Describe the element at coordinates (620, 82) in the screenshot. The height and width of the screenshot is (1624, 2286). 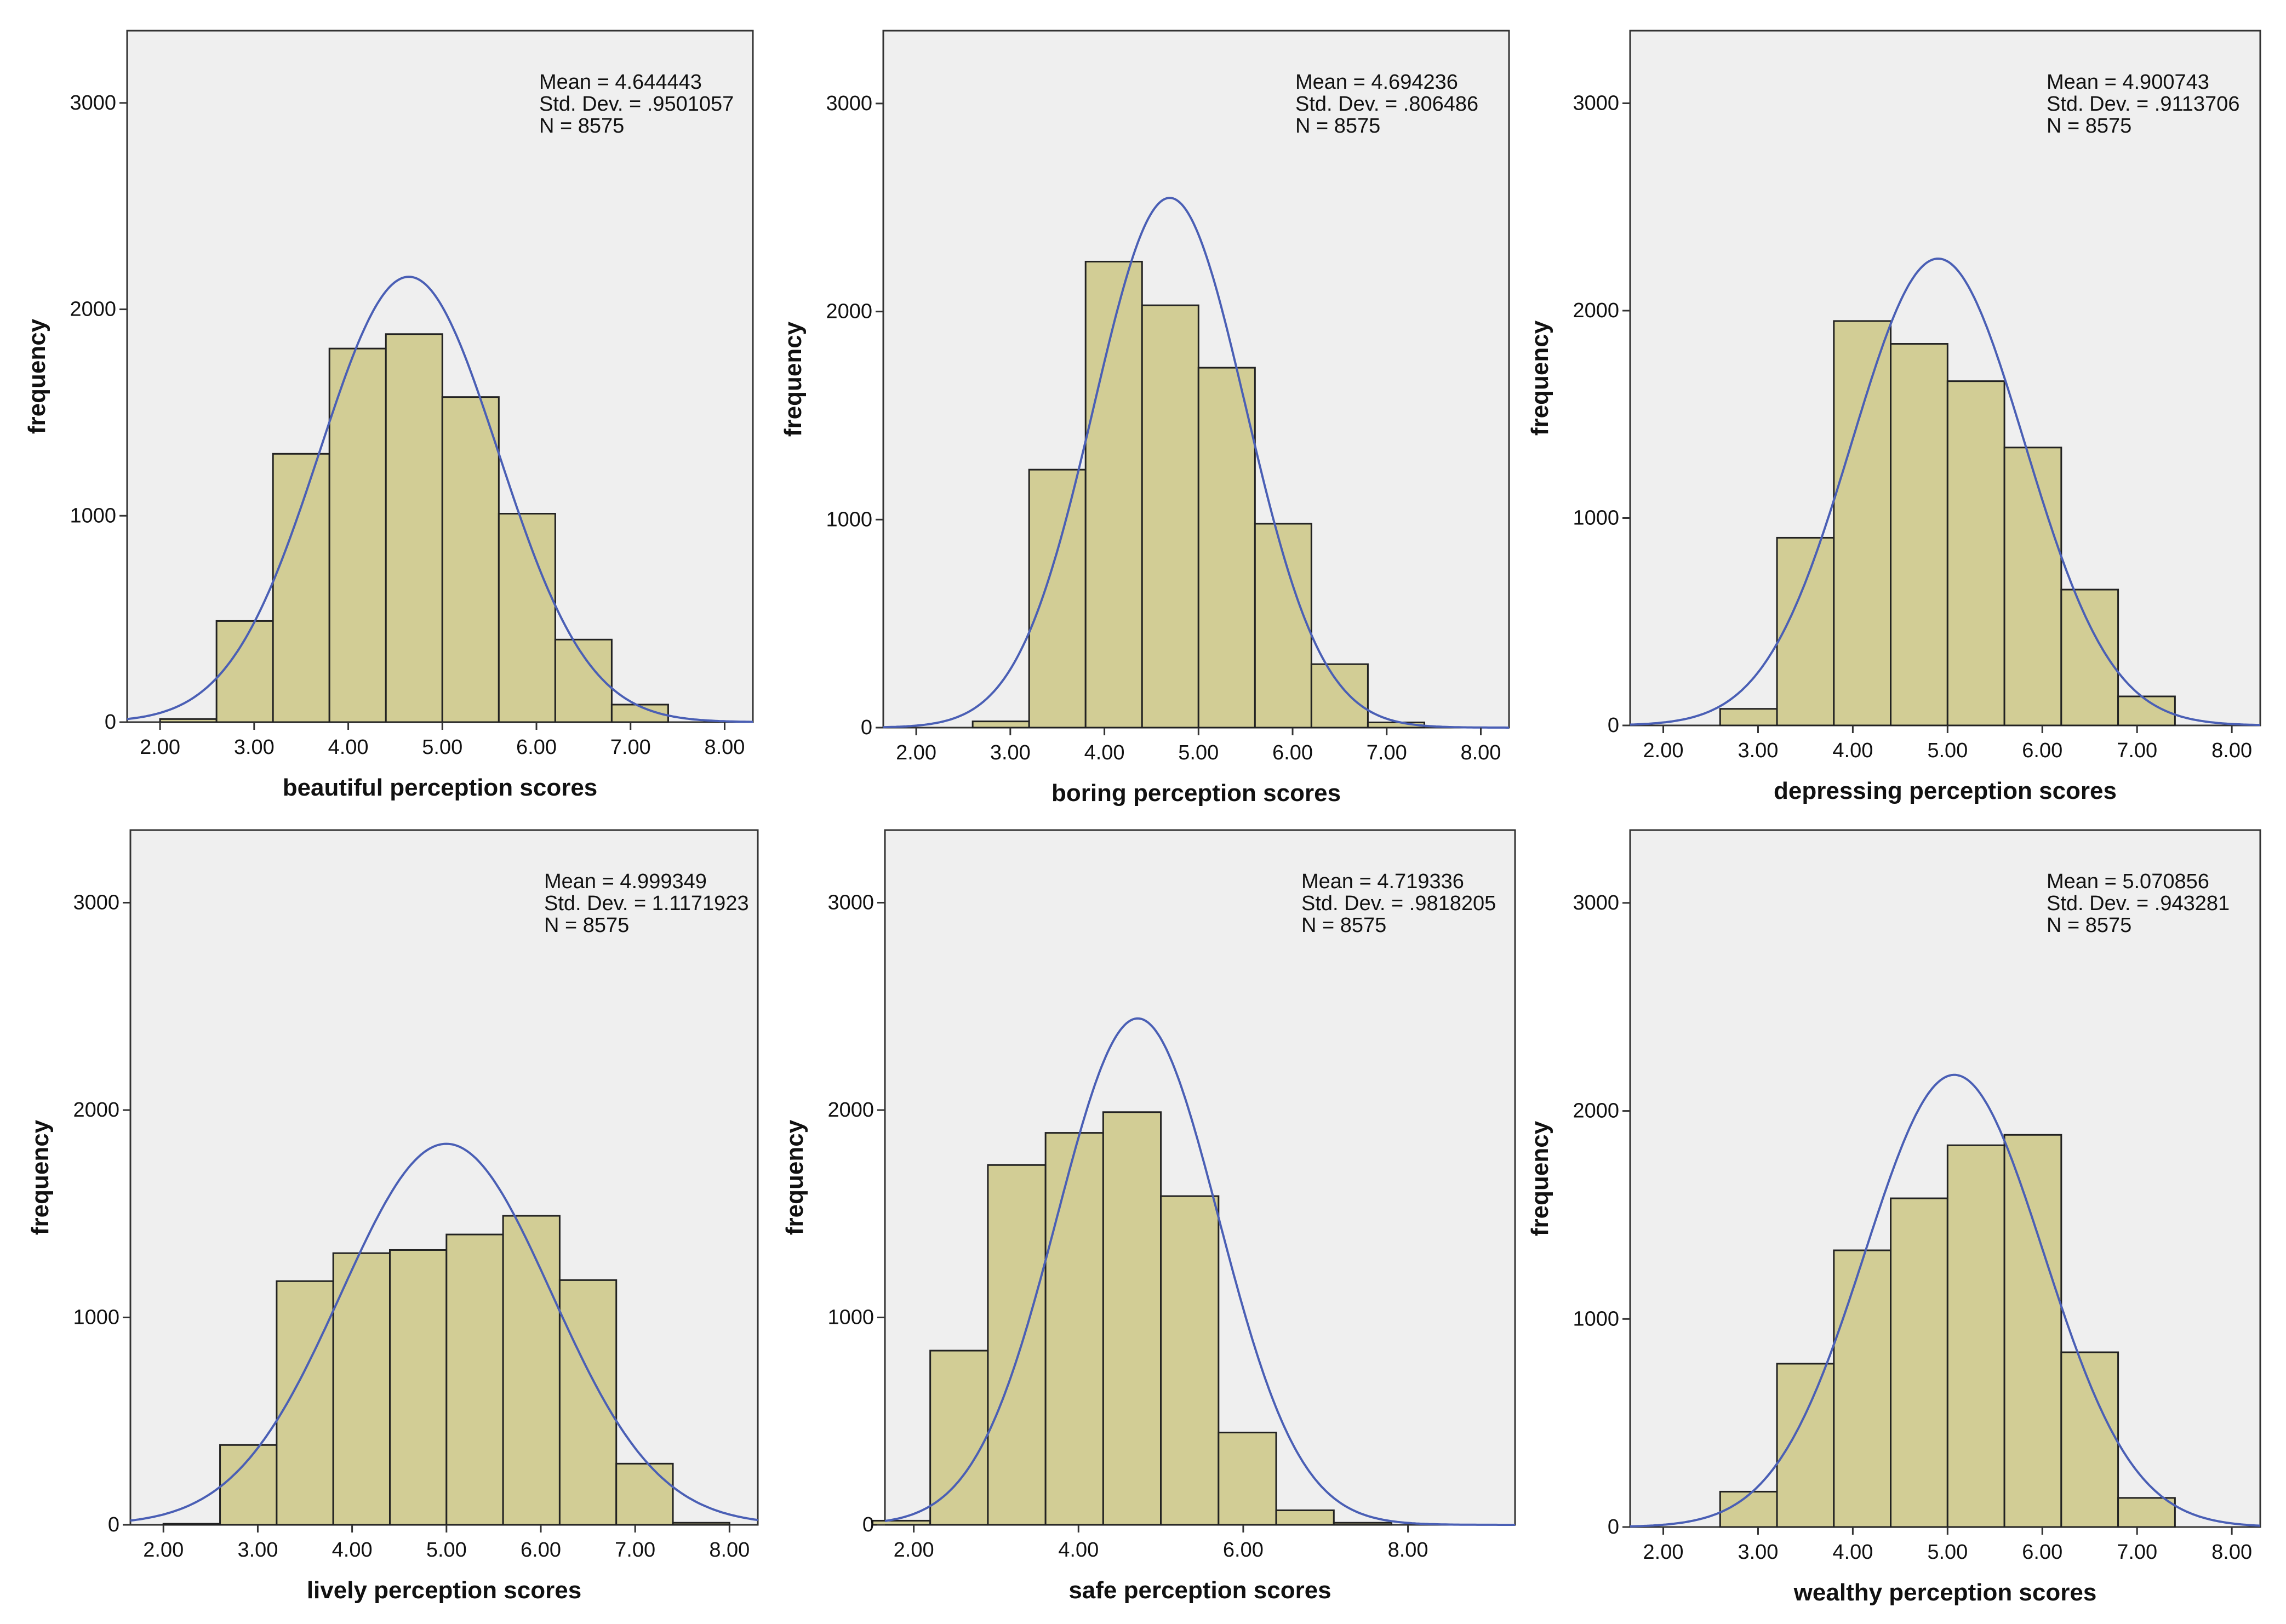
I see `stat-mean: Mean = 4.644443` at that location.